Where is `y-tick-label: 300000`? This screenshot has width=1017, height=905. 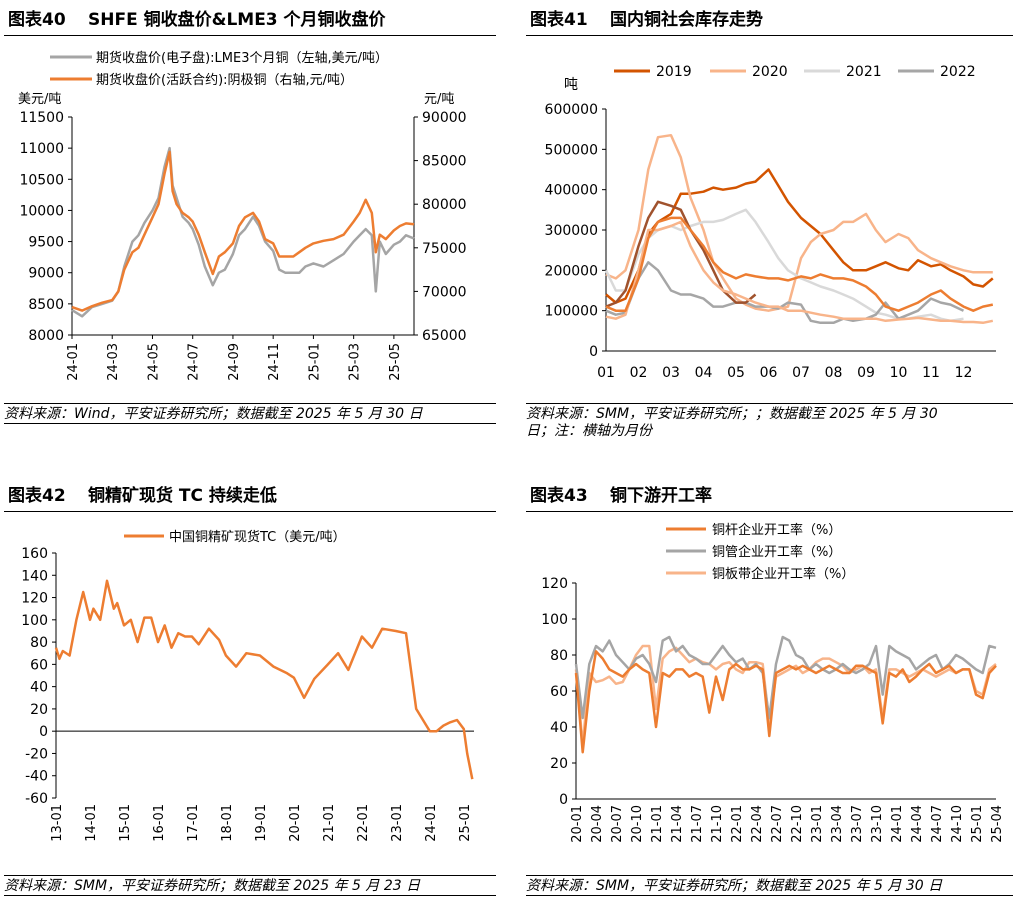 y-tick-label: 300000 is located at coordinates (571, 231).